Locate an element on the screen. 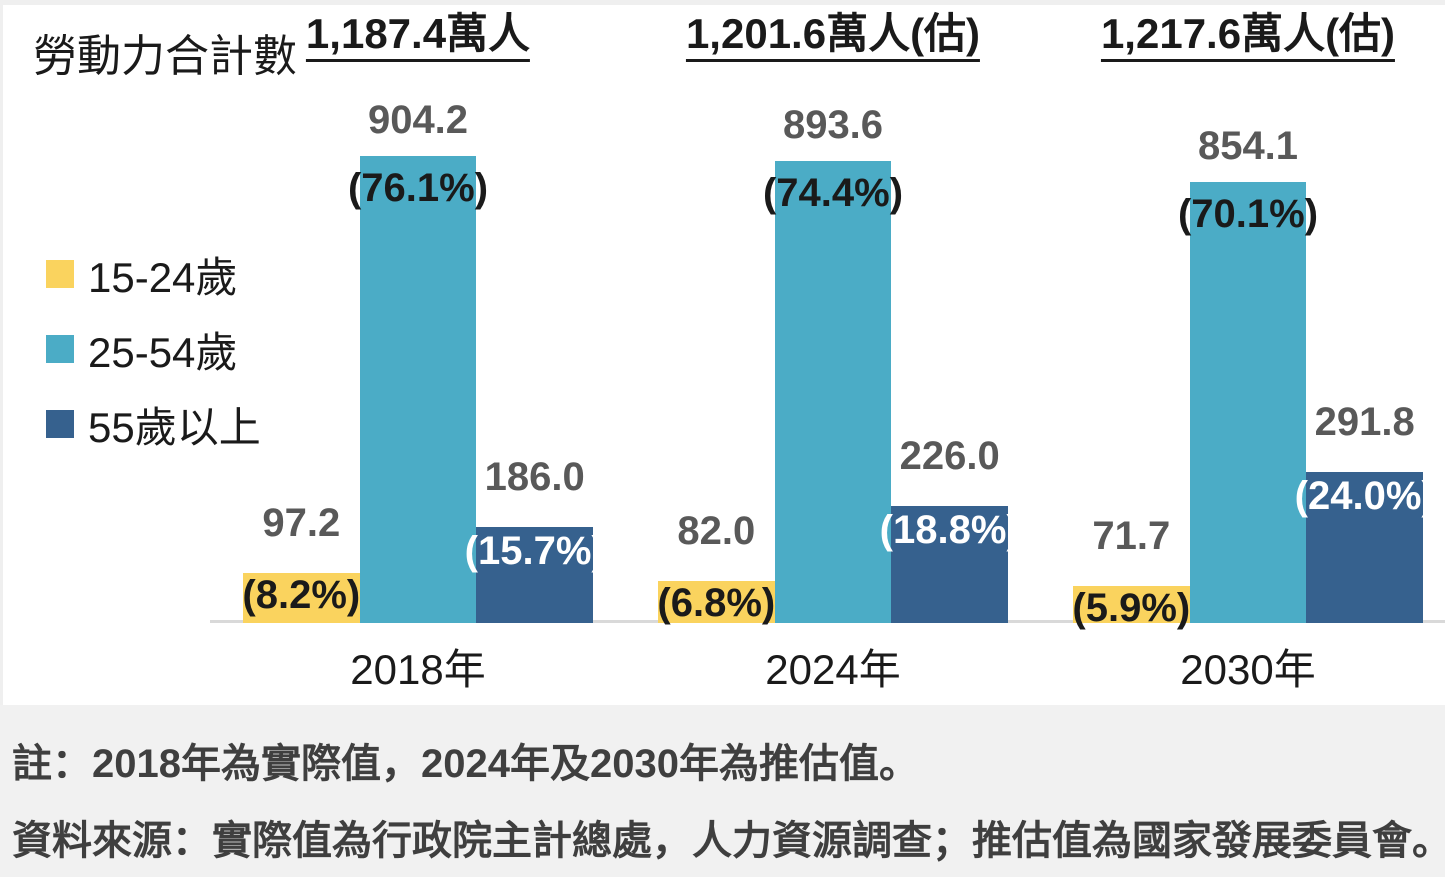  value-label: 854.1 is located at coordinates (1248, 145).